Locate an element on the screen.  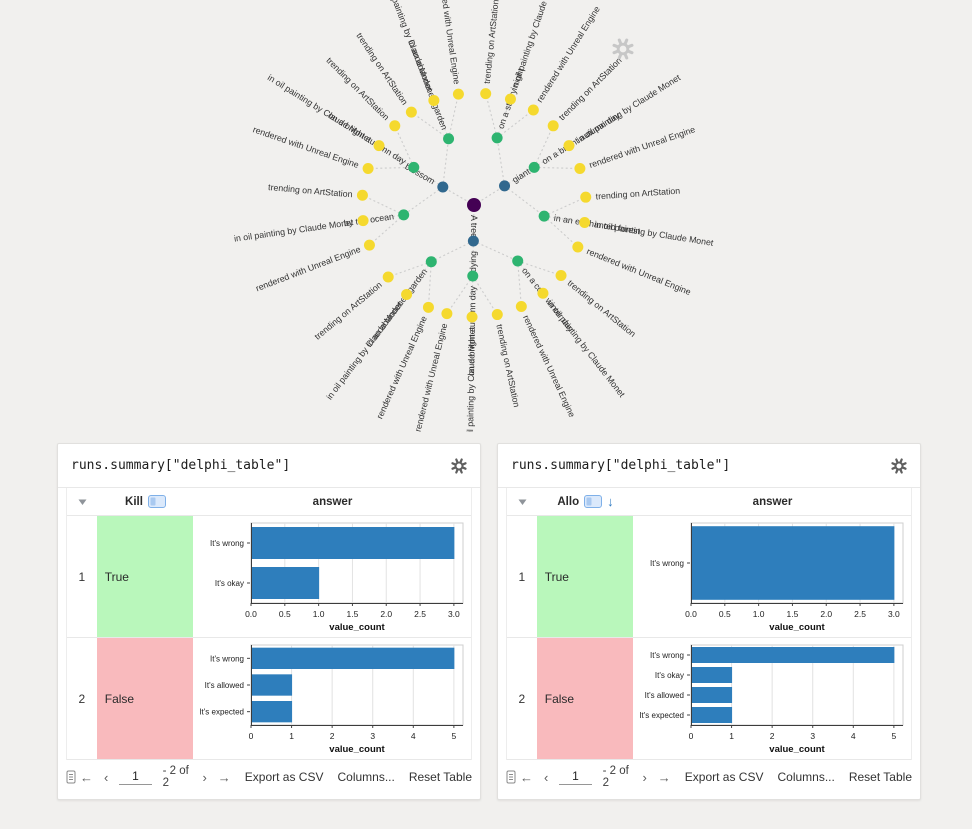
sort-desc-icon: ↓ is located at coordinates (610, 501).